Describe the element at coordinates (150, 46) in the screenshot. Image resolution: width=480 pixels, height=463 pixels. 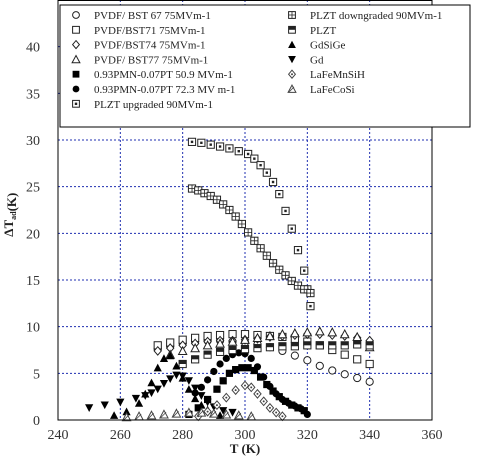
I see `legend-label: PVDF/BST74 75MVm-1` at that location.